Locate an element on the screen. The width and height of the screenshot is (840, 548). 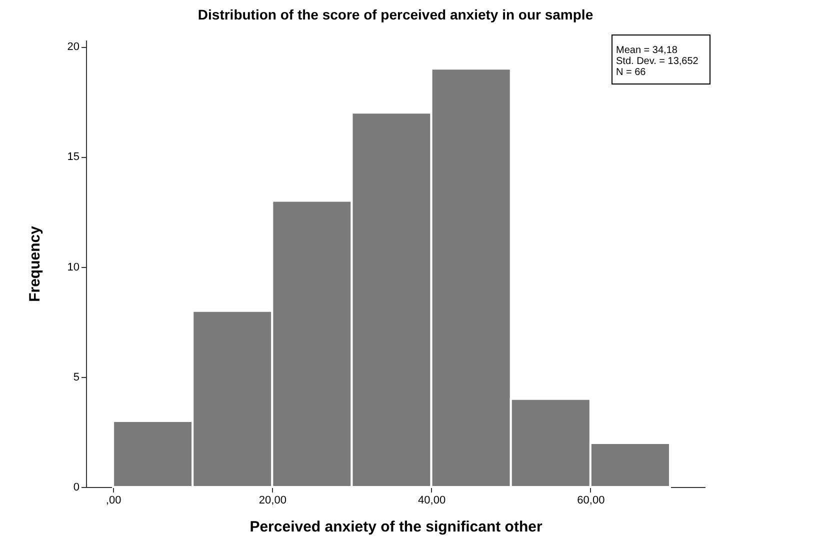
x-tick-label: 20,00 is located at coordinates (272, 500).